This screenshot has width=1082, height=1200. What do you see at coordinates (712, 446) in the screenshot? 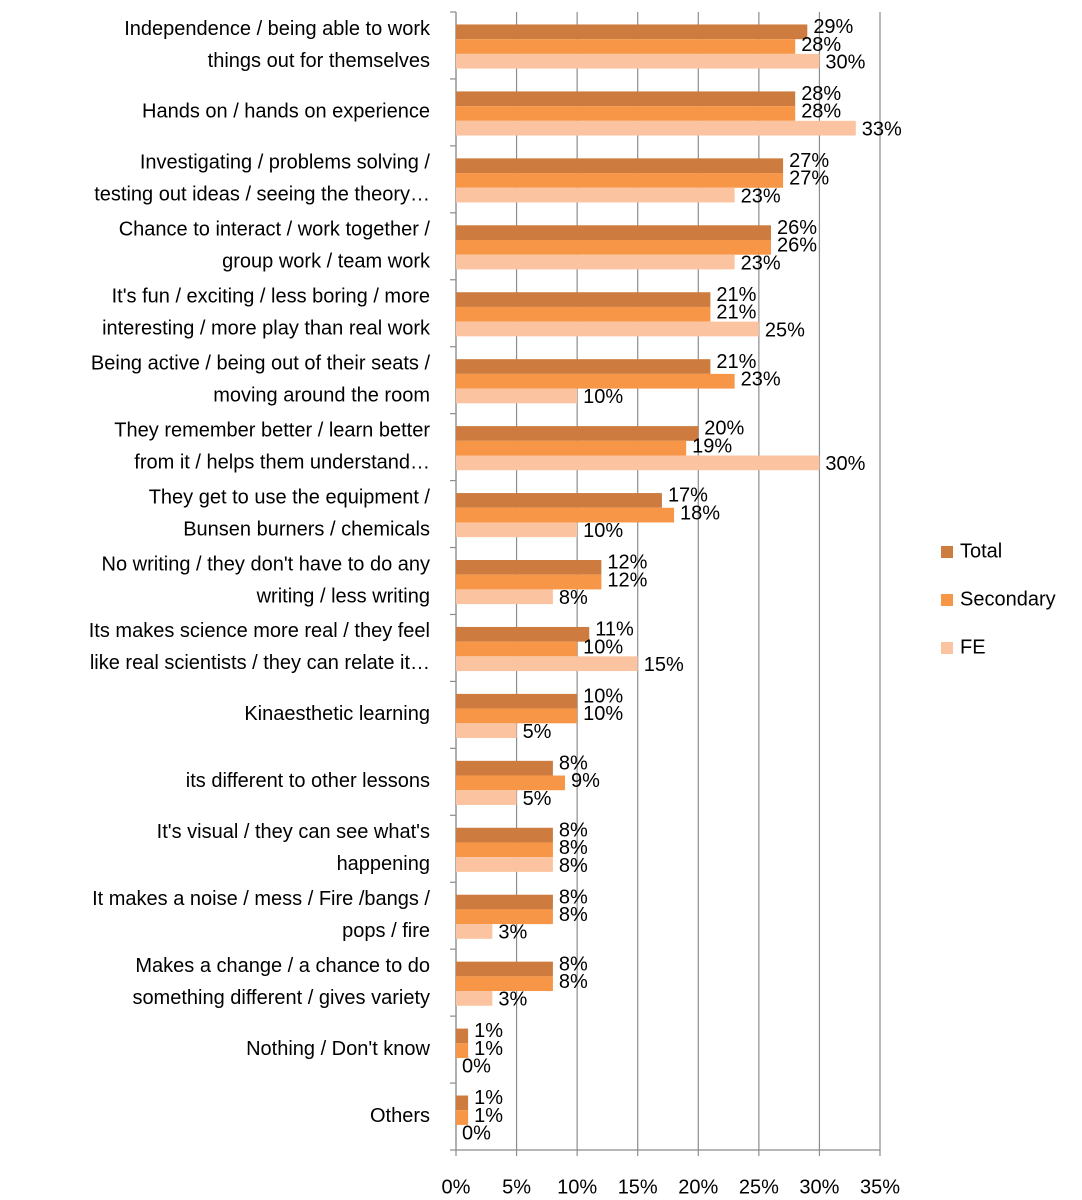
I see `value-label: 19%` at bounding box center [712, 446].